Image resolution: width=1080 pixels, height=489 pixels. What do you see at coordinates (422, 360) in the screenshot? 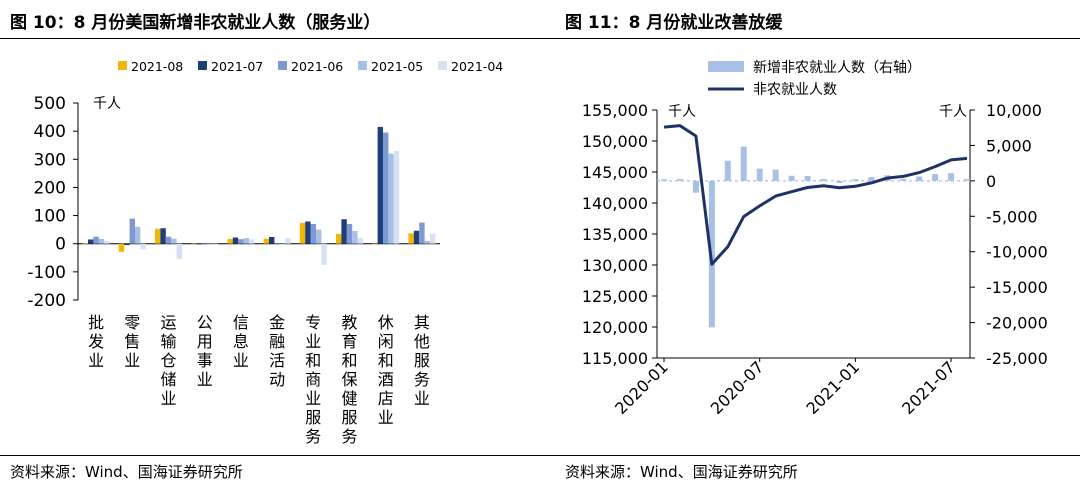
I see `x-category-label-其他服务业: 服` at bounding box center [422, 360].